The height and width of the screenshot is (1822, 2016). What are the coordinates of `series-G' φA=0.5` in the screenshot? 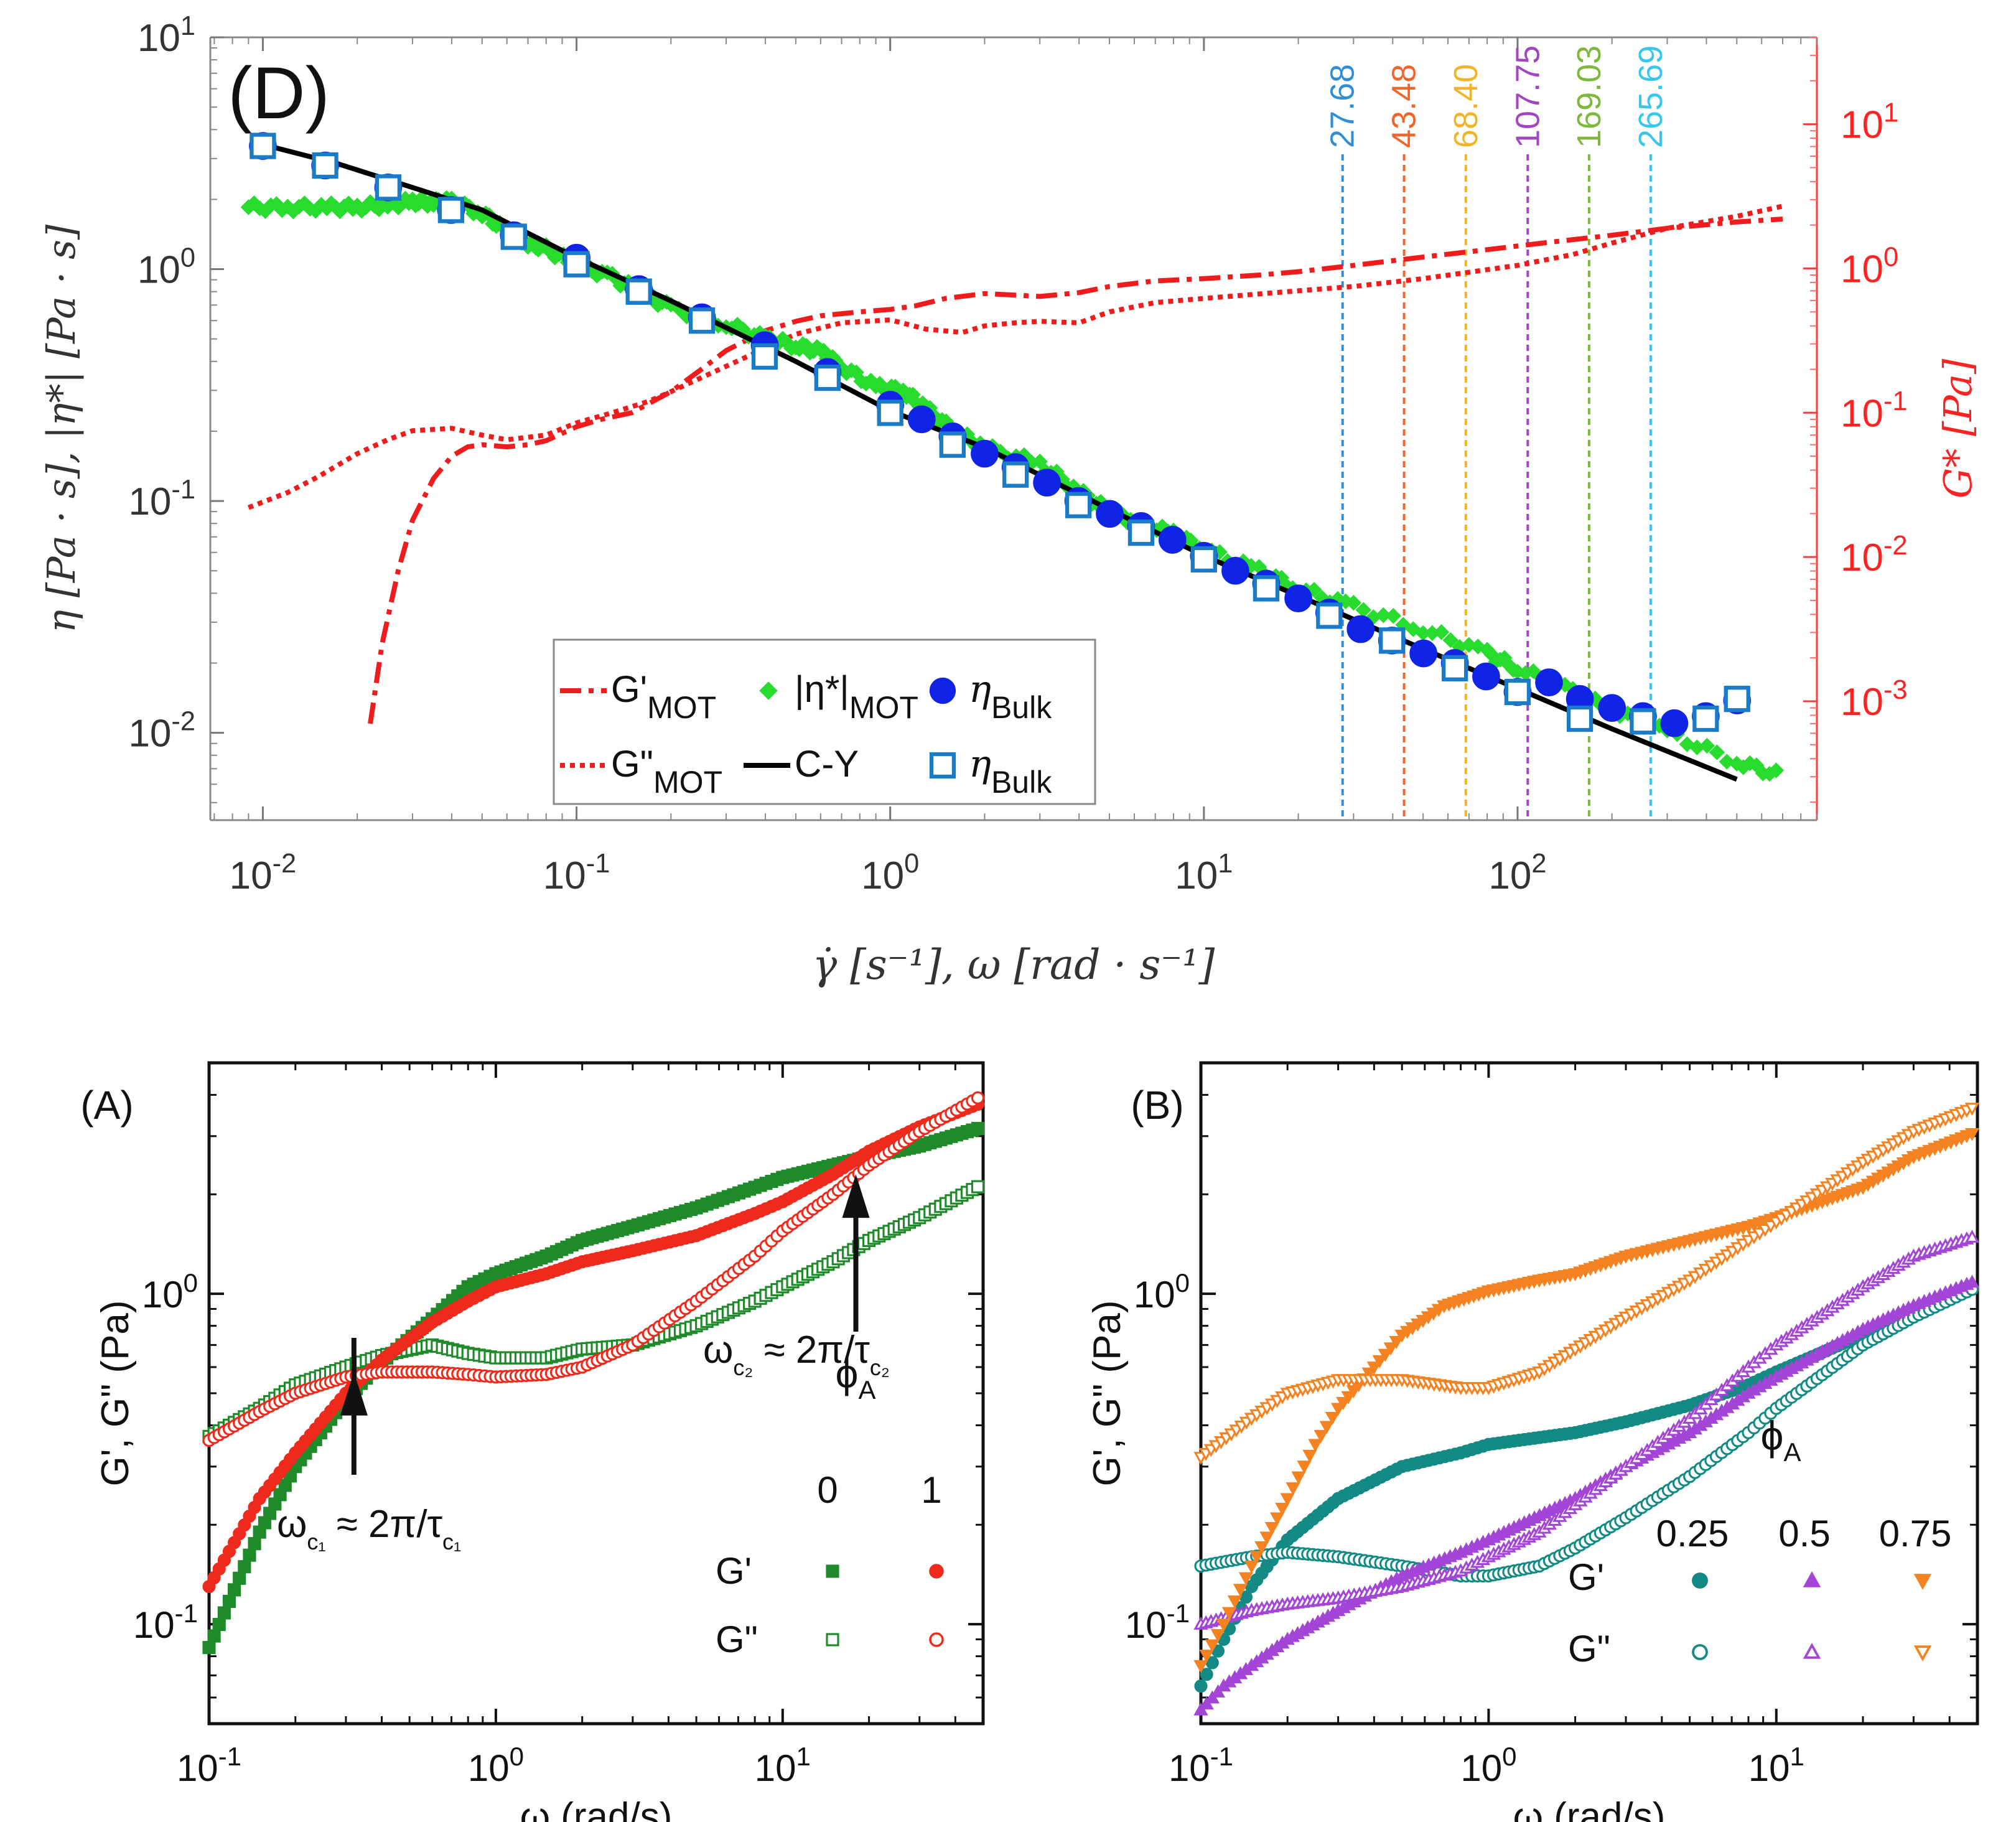 It's located at (1587, 1495).